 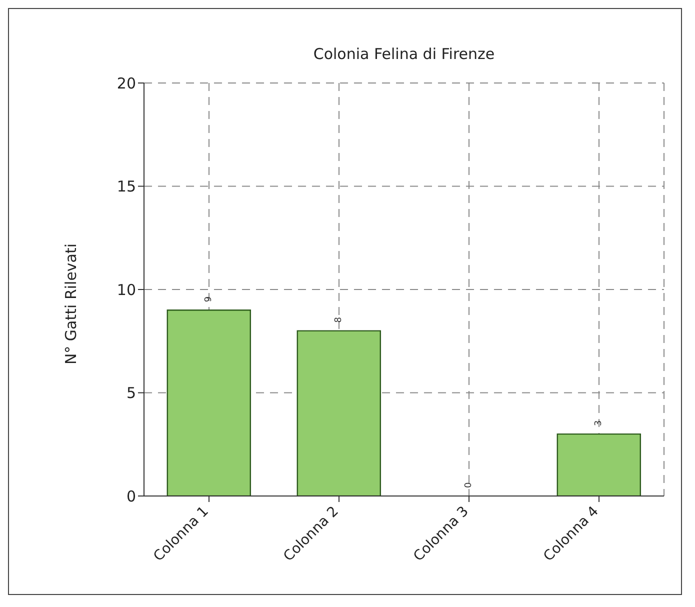 I want to click on data-label: 0, so click(x=469, y=485).